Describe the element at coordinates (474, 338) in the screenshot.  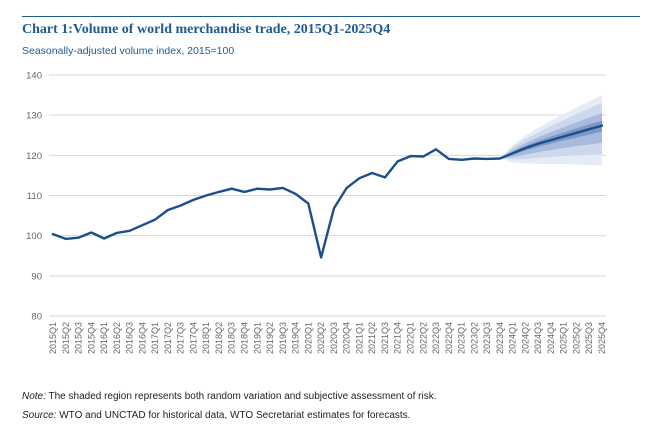
I see `x-tick-label: 2023Q2` at that location.